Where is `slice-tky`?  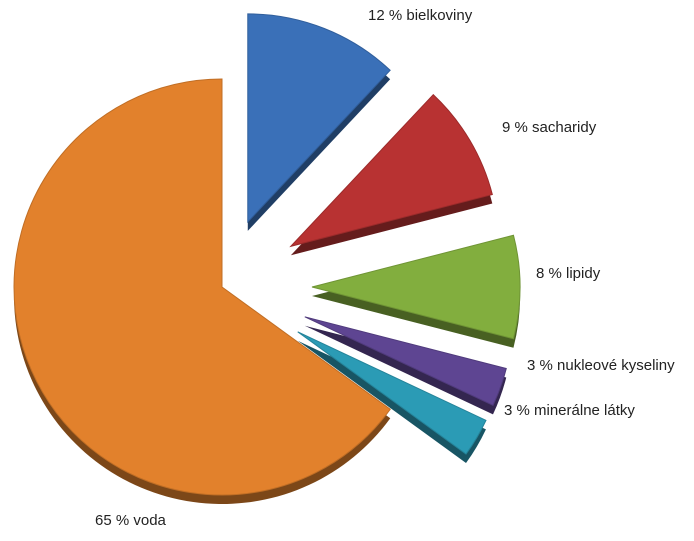
slice-tky is located at coordinates (392, 393).